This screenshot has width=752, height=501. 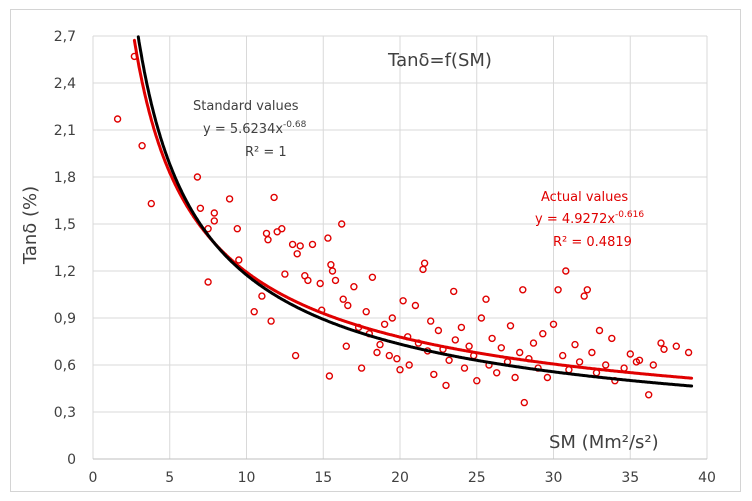 What do you see at coordinates (169, 478) in the screenshot?
I see `x-tick-label: 5` at bounding box center [169, 478].